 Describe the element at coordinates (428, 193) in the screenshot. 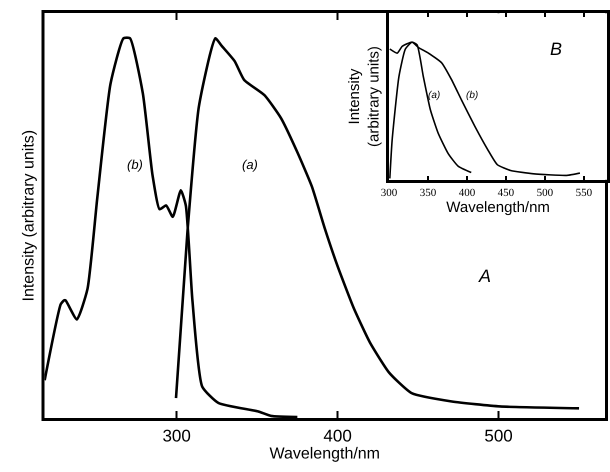

I see `x-tick-label: 350` at that location.